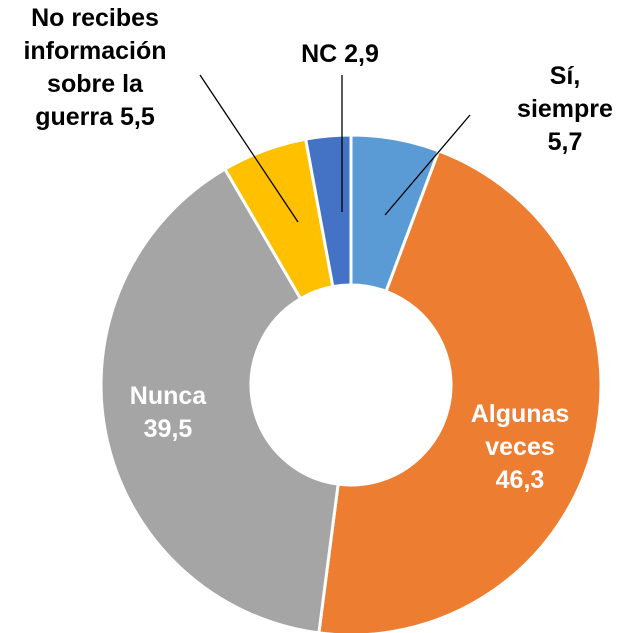 This screenshot has width=631, height=633. Describe the element at coordinates (168, 396) in the screenshot. I see `category-label: Nunca` at that location.